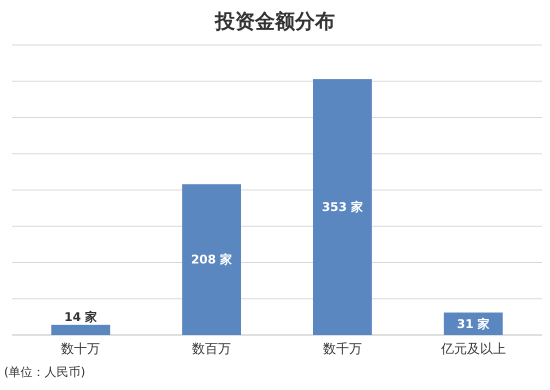  I want to click on data-label: 14 家, so click(81, 317).